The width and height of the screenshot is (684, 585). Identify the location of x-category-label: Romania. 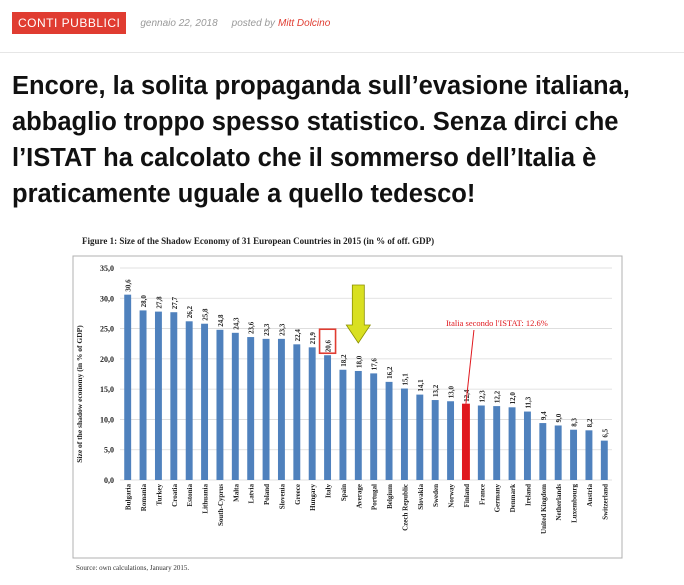
(144, 498).